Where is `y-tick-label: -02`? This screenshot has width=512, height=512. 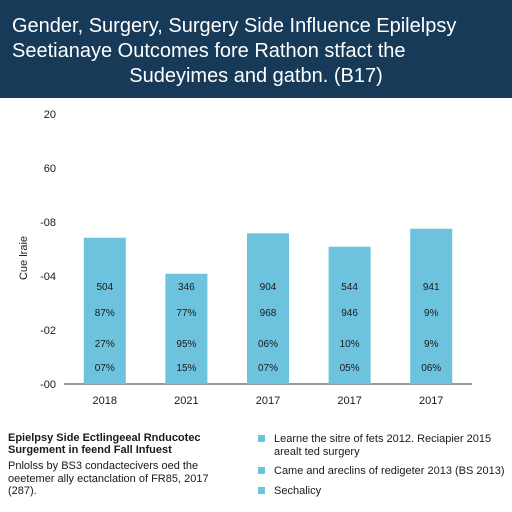
y-tick-label: -02 is located at coordinates (48, 331).